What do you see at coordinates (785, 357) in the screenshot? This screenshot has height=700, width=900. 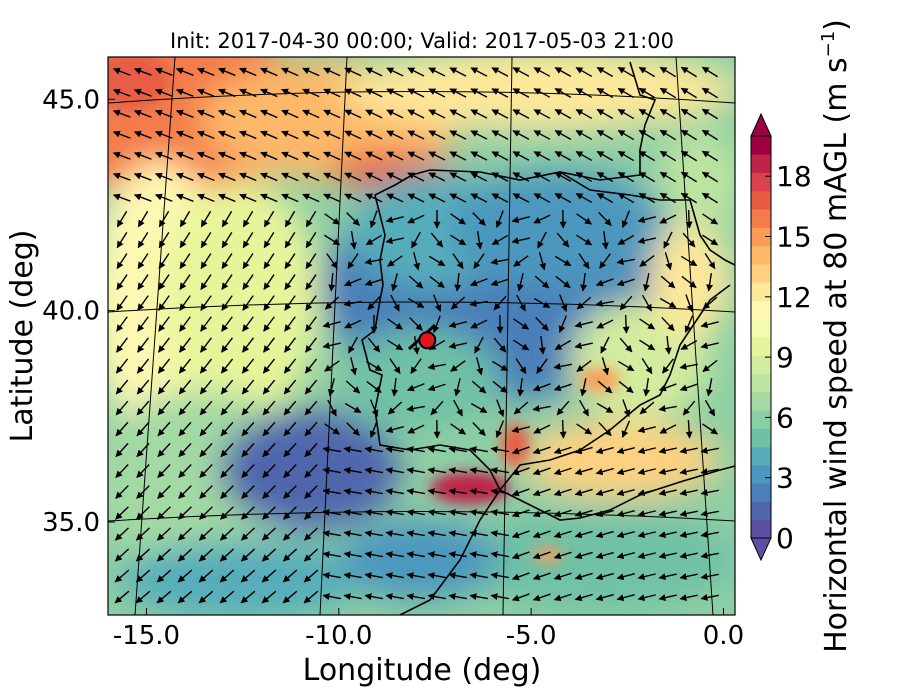 I see `colorbar-tick-label-3: 9` at bounding box center [785, 357].